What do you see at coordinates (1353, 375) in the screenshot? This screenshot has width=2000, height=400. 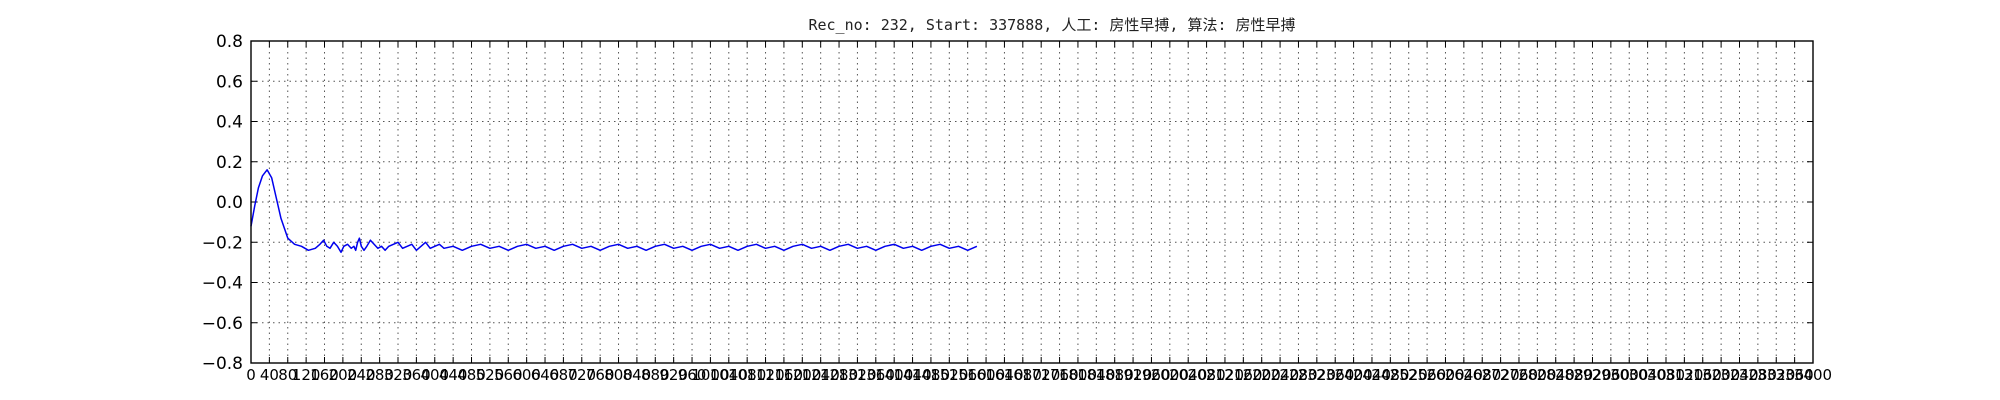 I see `x-tick-label: 2400` at bounding box center [1353, 375].